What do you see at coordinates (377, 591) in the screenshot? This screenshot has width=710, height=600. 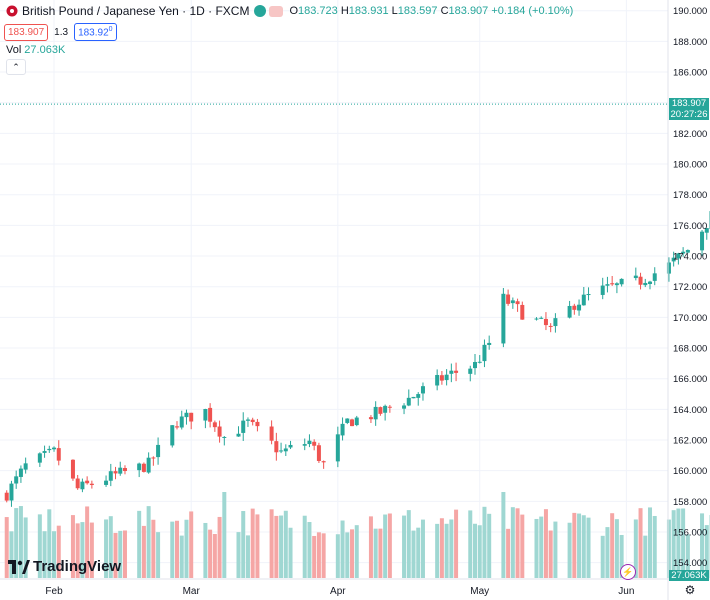 I see `time-axis: FebMarAprMayJunJulAugSep` at bounding box center [377, 591].